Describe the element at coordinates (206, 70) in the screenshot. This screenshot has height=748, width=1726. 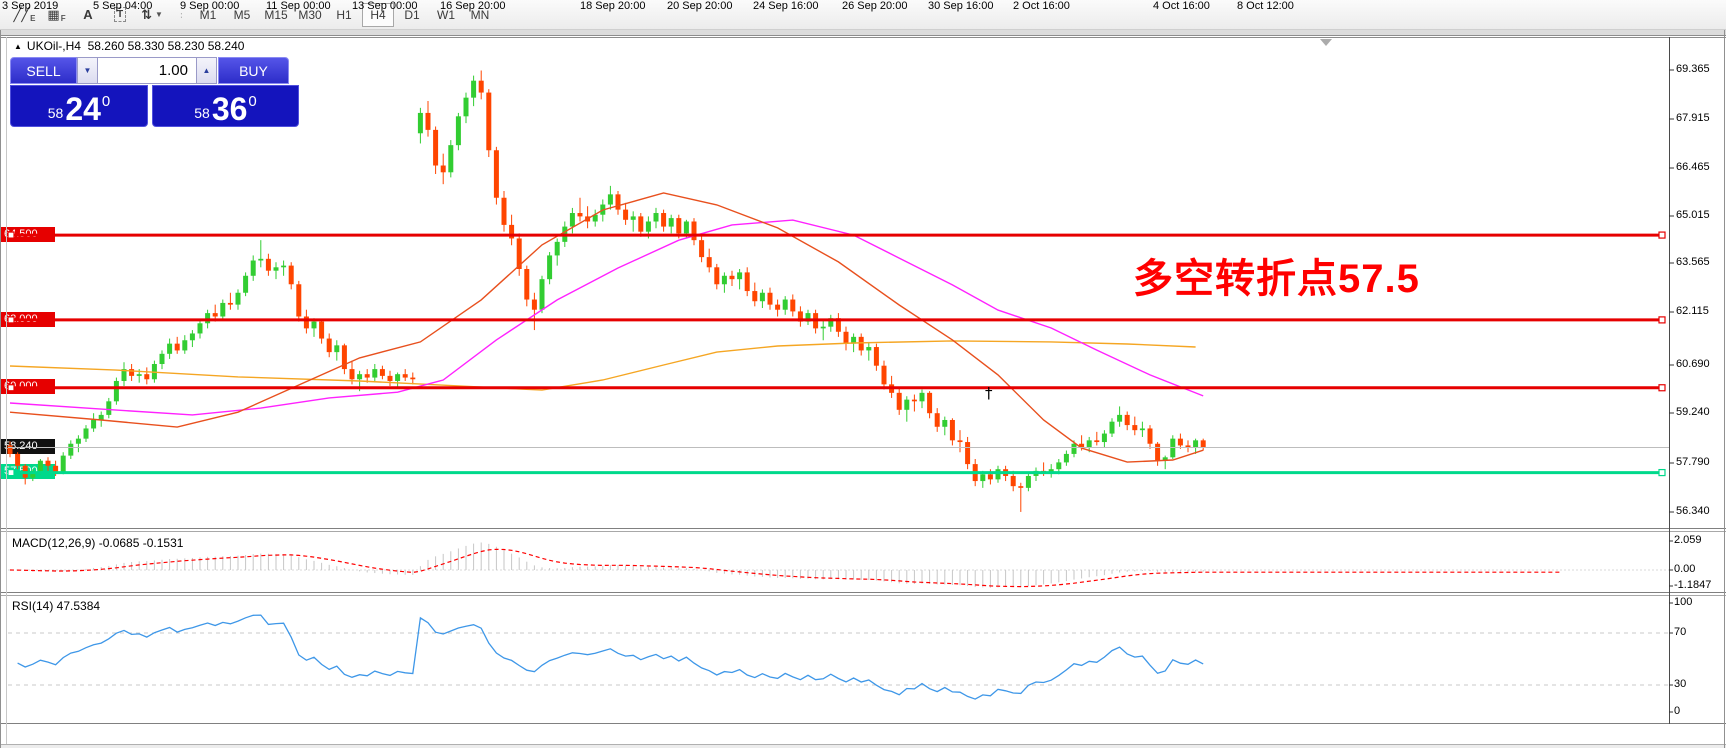
I see `volume-increase-button: ▲` at that location.